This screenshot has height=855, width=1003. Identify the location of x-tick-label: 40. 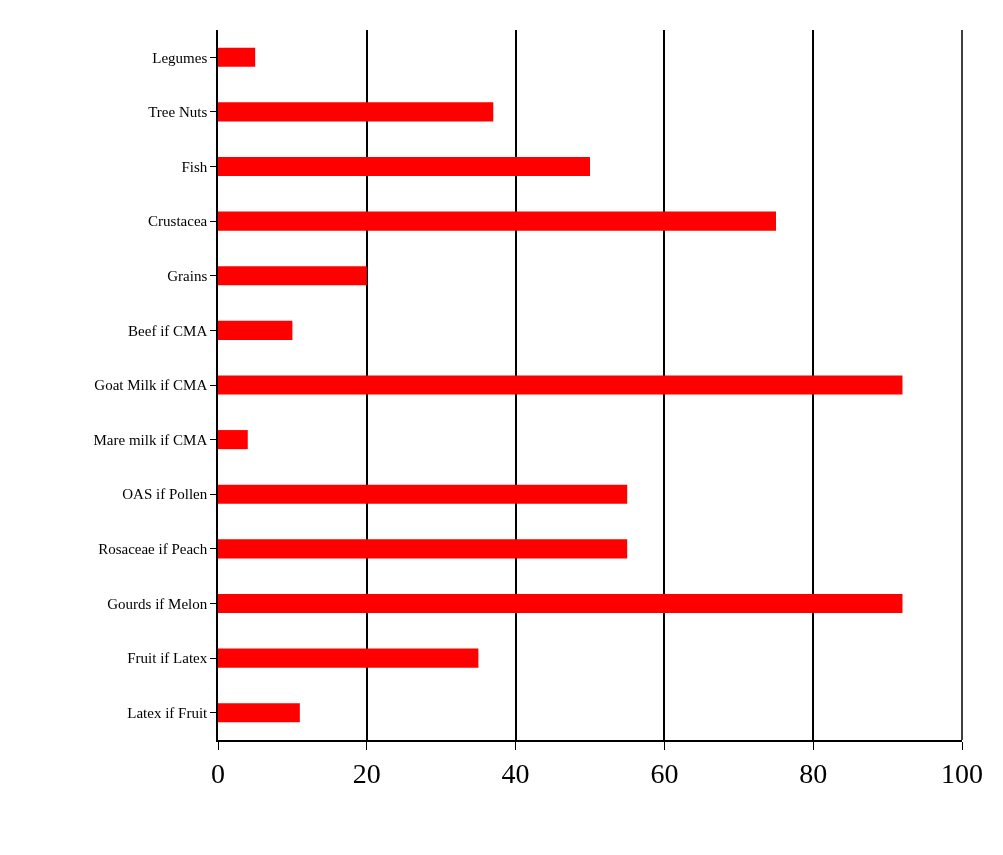
(515, 774).